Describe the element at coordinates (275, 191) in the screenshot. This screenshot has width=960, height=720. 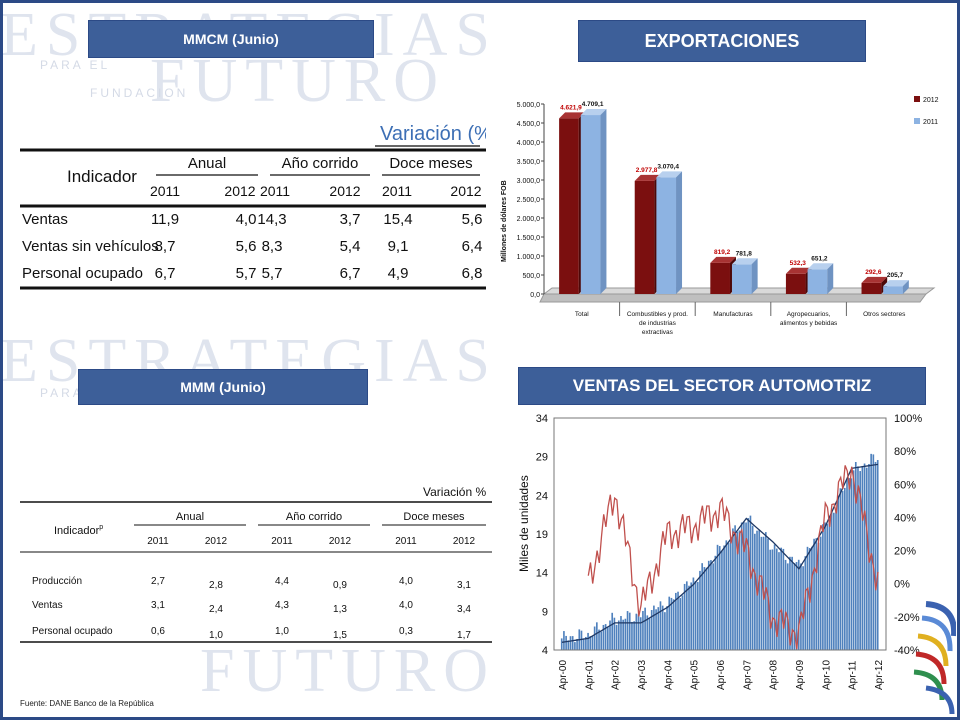
I see `table-mmcm-year-header: 2011` at that location.